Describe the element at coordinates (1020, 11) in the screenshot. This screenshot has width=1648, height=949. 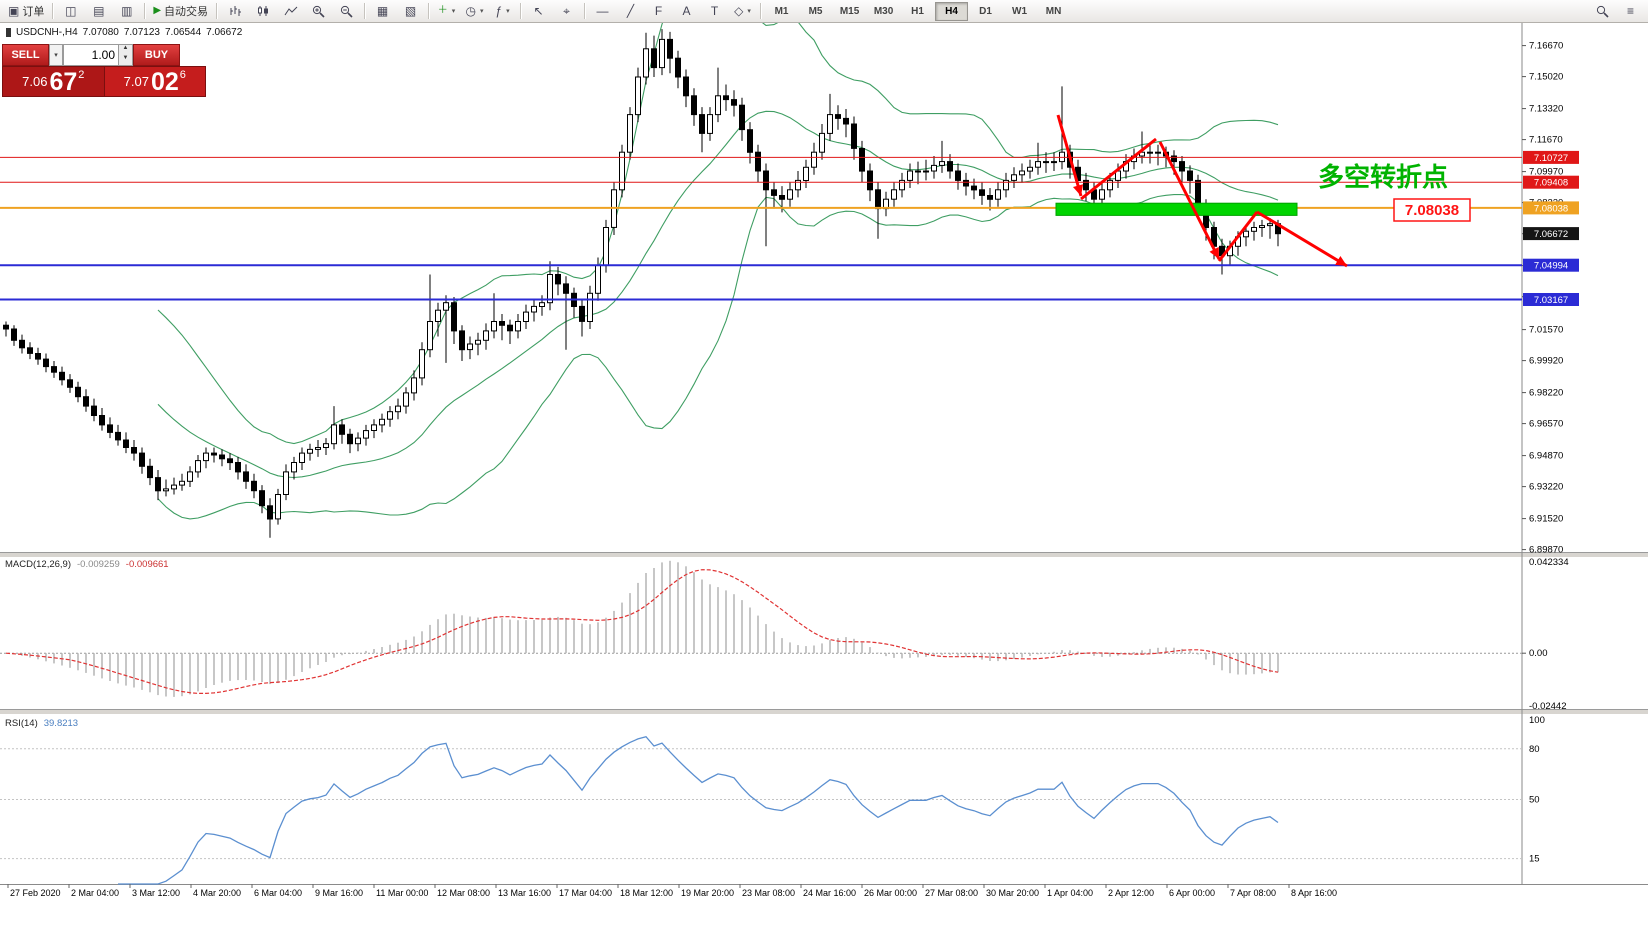
I see `timeframe-W1: W1` at that location.